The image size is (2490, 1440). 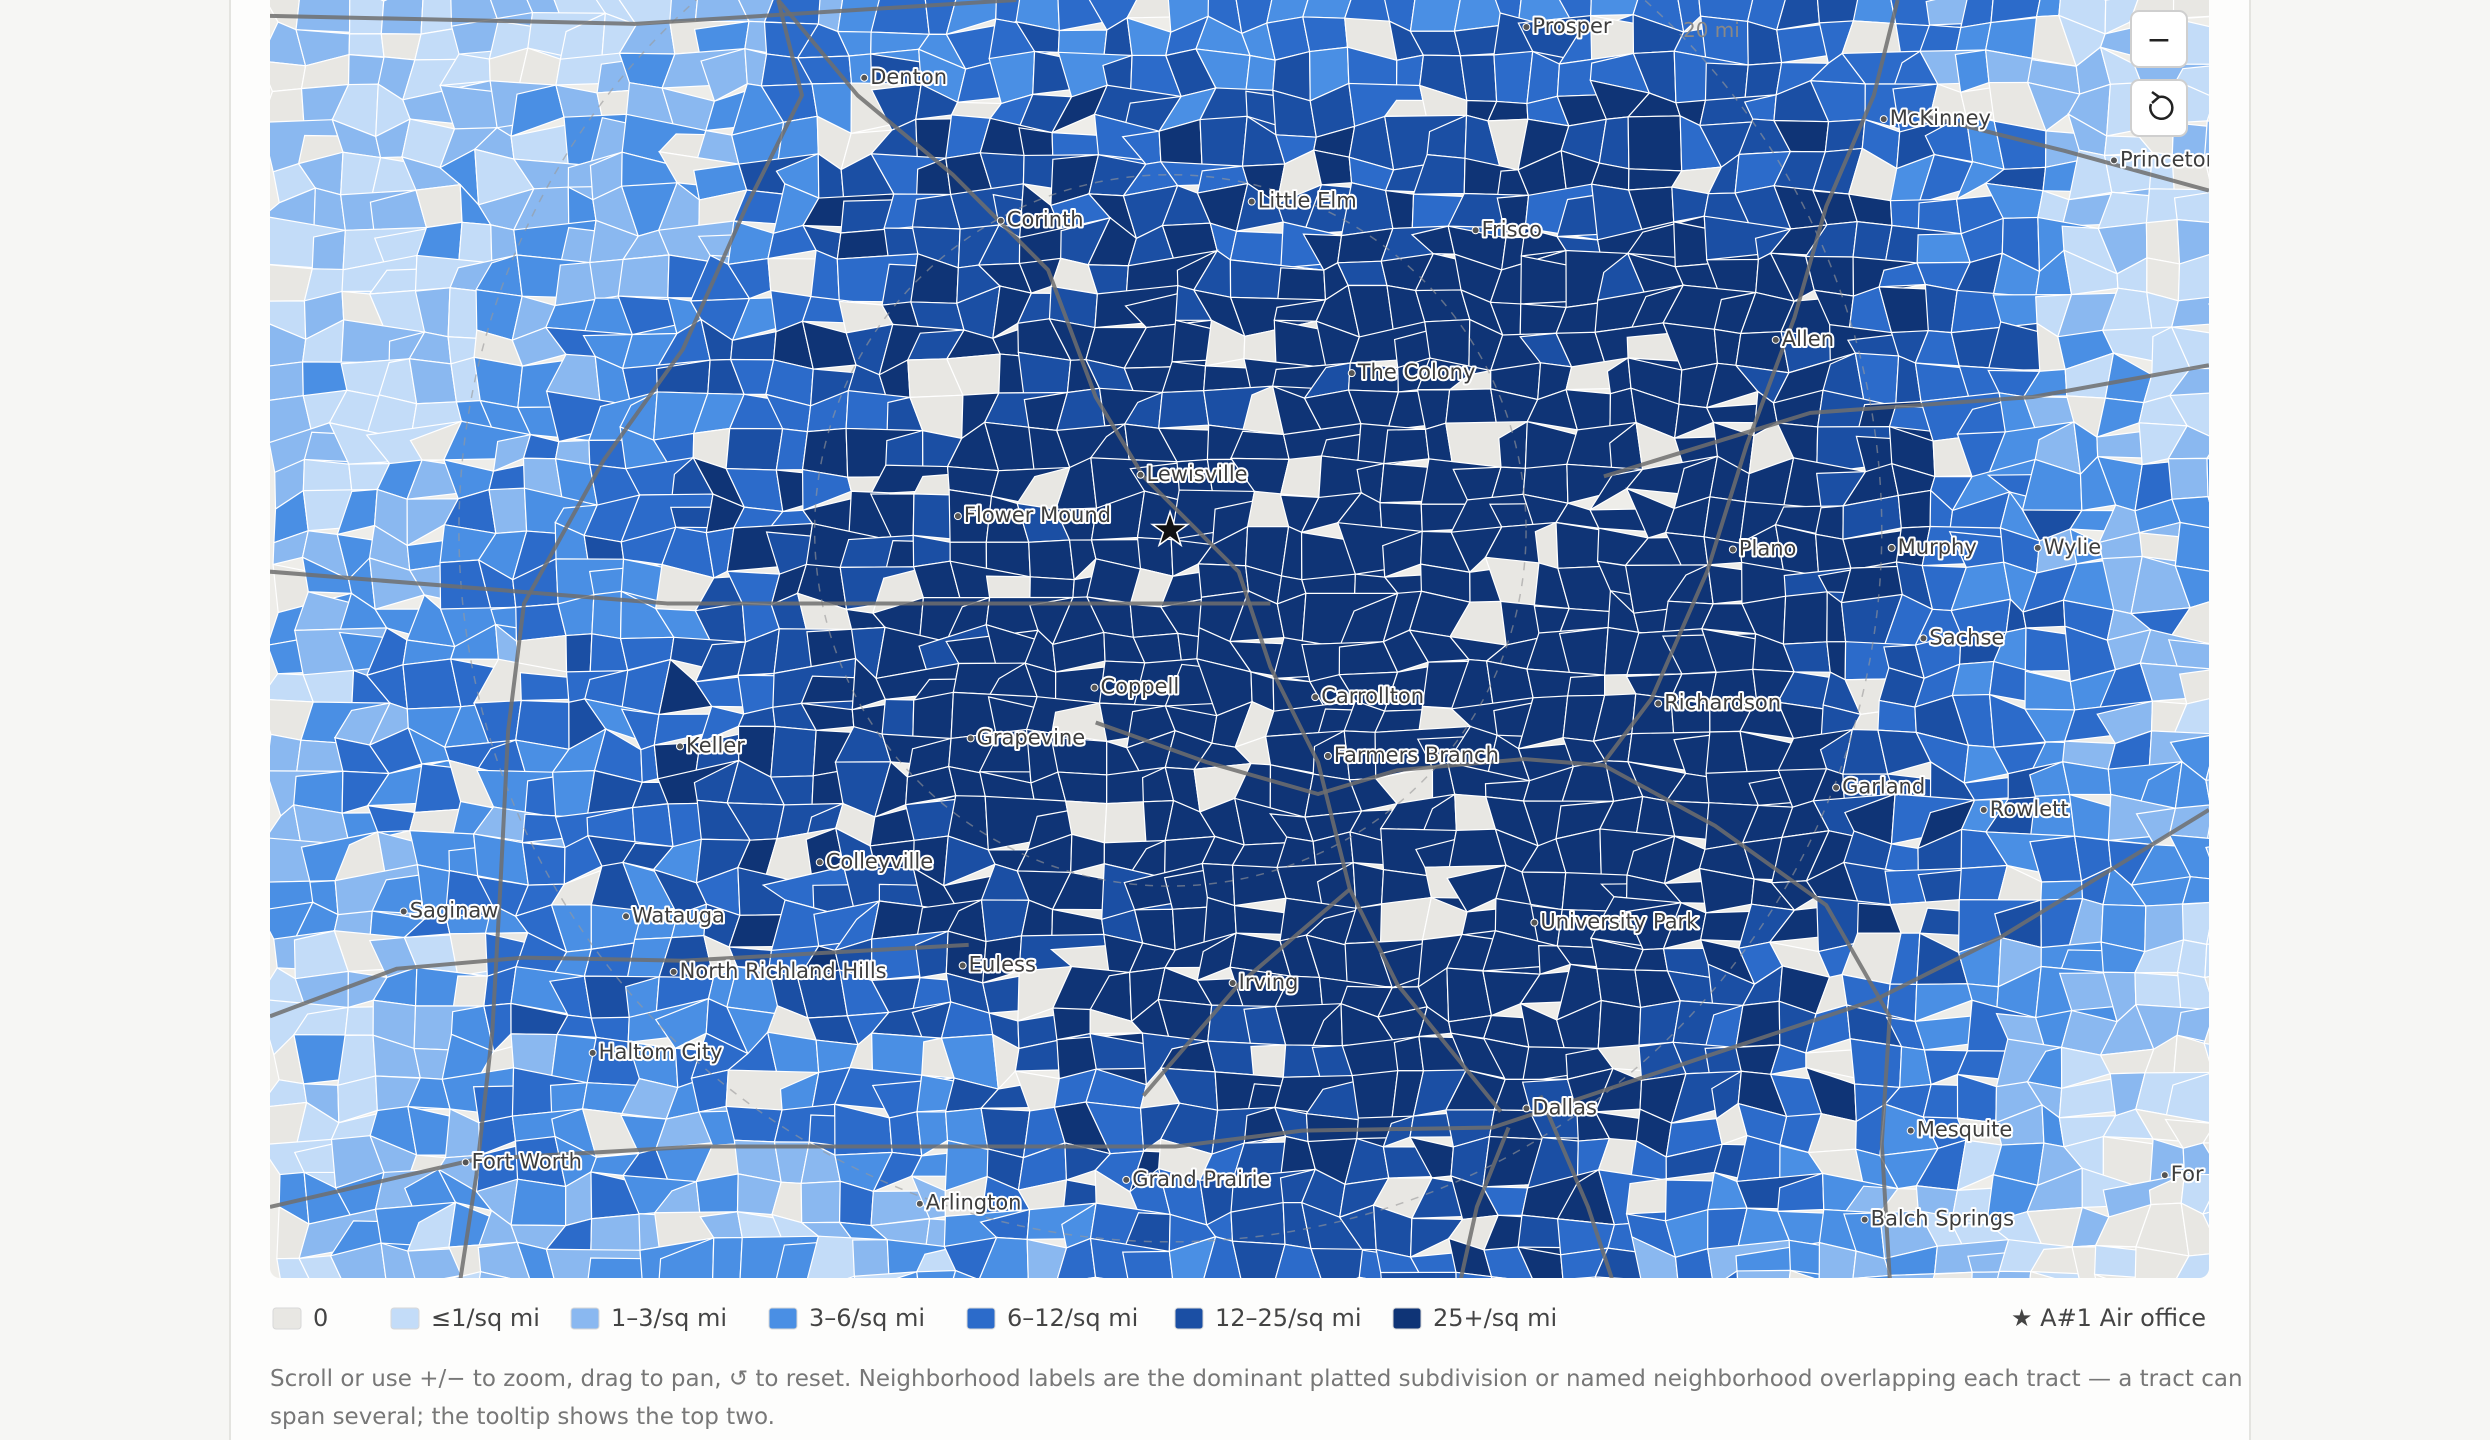 I want to click on place-label: Grapevine, so click(x=1031, y=737).